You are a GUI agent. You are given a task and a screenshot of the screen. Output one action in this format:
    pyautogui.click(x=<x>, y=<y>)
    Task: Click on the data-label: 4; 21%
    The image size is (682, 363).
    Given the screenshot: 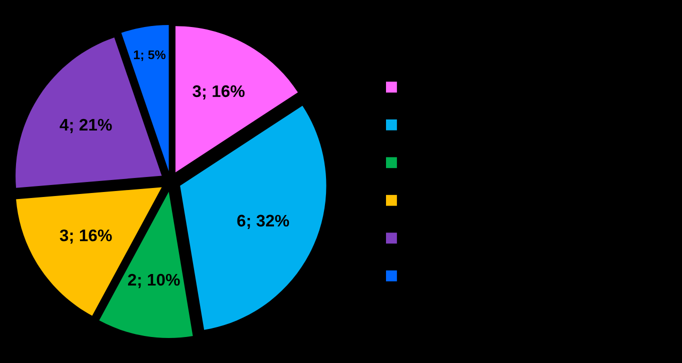 What is the action you would take?
    pyautogui.click(x=86, y=126)
    